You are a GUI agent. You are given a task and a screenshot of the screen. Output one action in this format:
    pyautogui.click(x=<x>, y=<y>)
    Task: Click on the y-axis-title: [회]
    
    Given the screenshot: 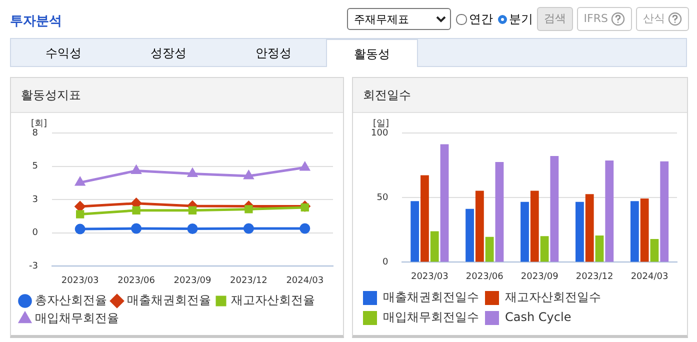 What is the action you would take?
    pyautogui.click(x=39, y=123)
    